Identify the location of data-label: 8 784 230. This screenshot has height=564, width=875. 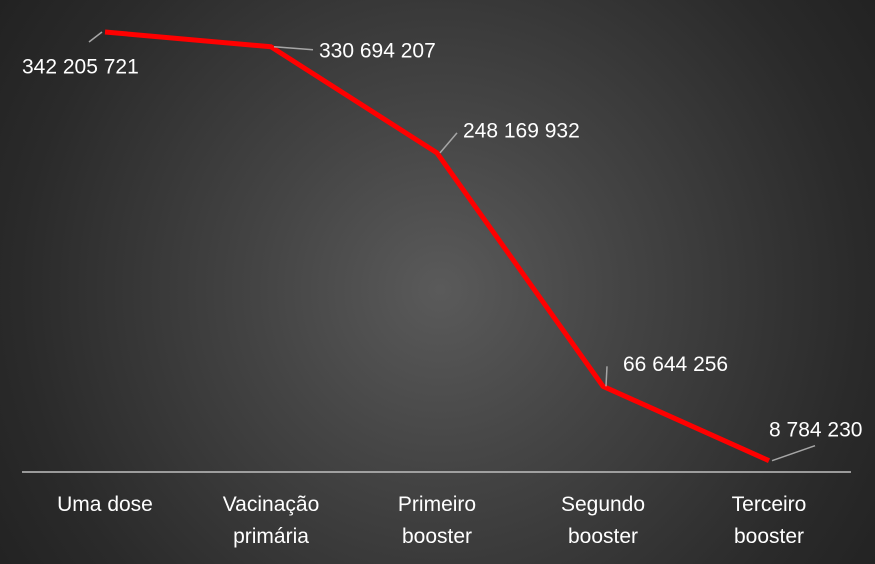
(815, 429).